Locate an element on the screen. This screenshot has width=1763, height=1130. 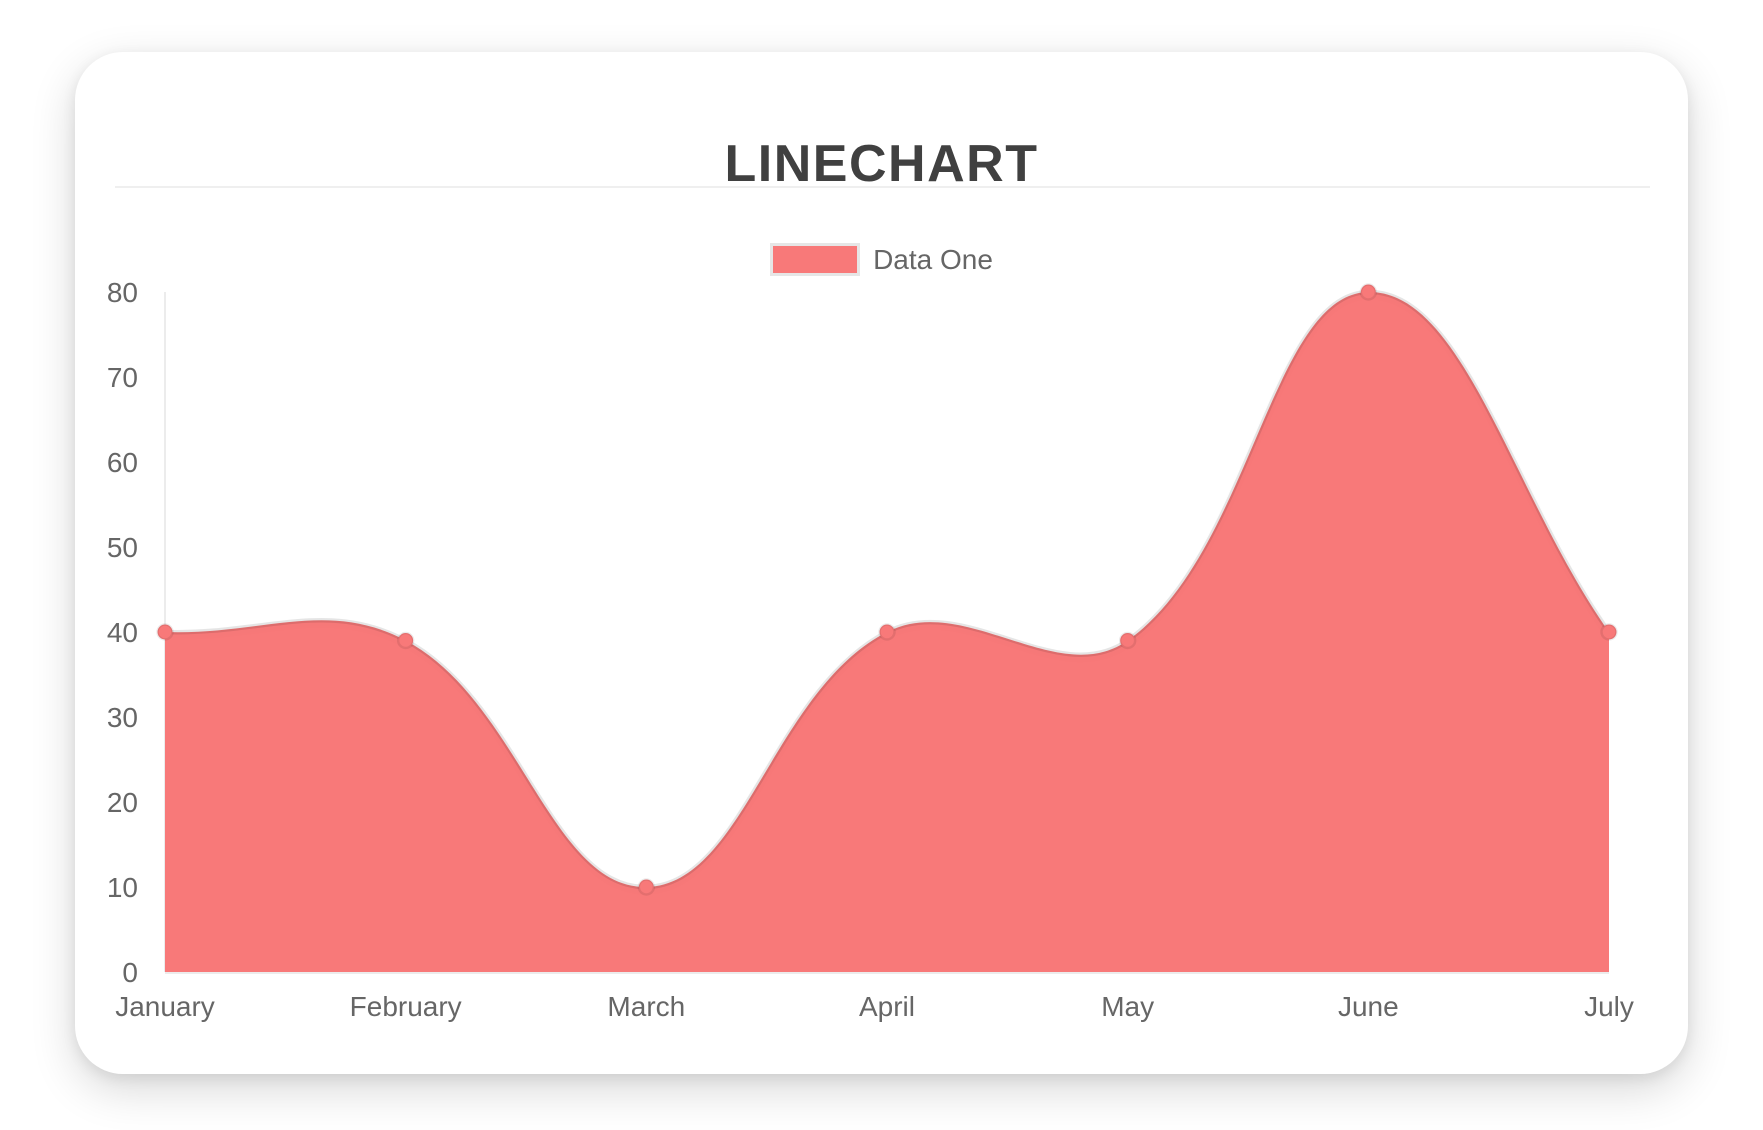
legend-label: Data One is located at coordinates (933, 259).